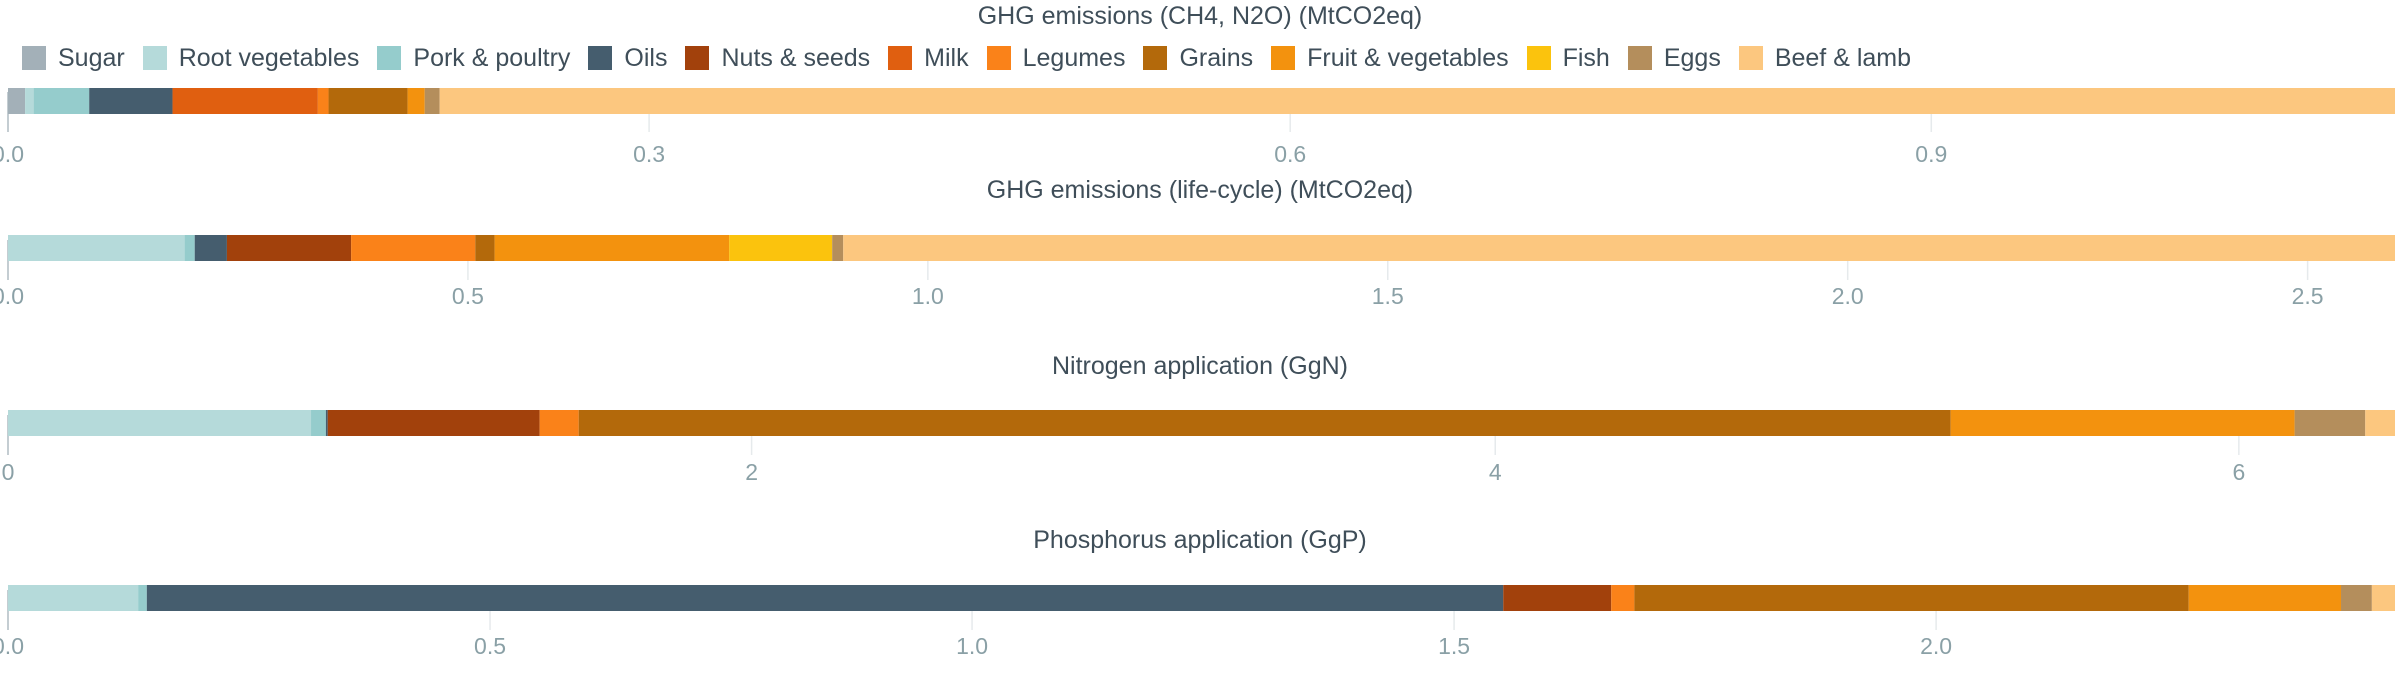 This screenshot has width=2400, height=700. Describe the element at coordinates (2238, 472) in the screenshot. I see `x-tick-label: 6` at that location.